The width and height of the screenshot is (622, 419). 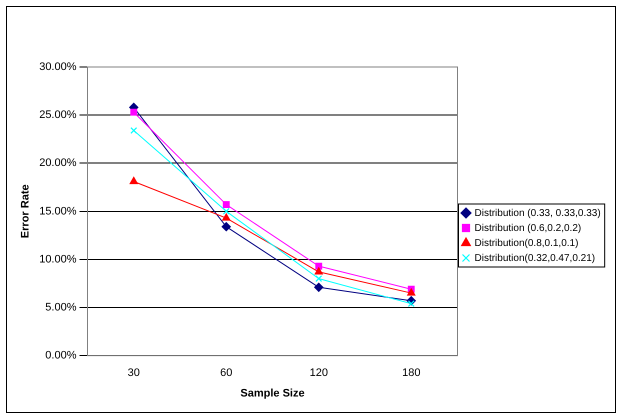 What do you see at coordinates (319, 373) in the screenshot?
I see `x-tick-label: 120` at bounding box center [319, 373].